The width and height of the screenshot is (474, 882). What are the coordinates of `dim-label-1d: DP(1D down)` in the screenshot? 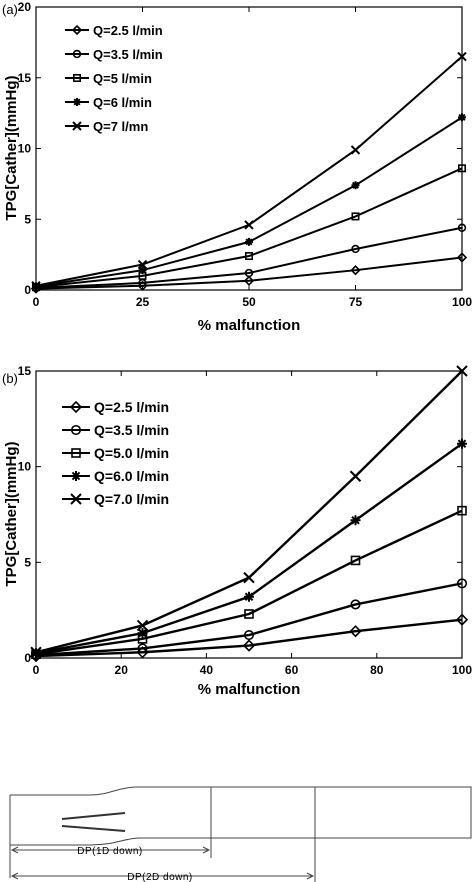 It's located at (110, 851).